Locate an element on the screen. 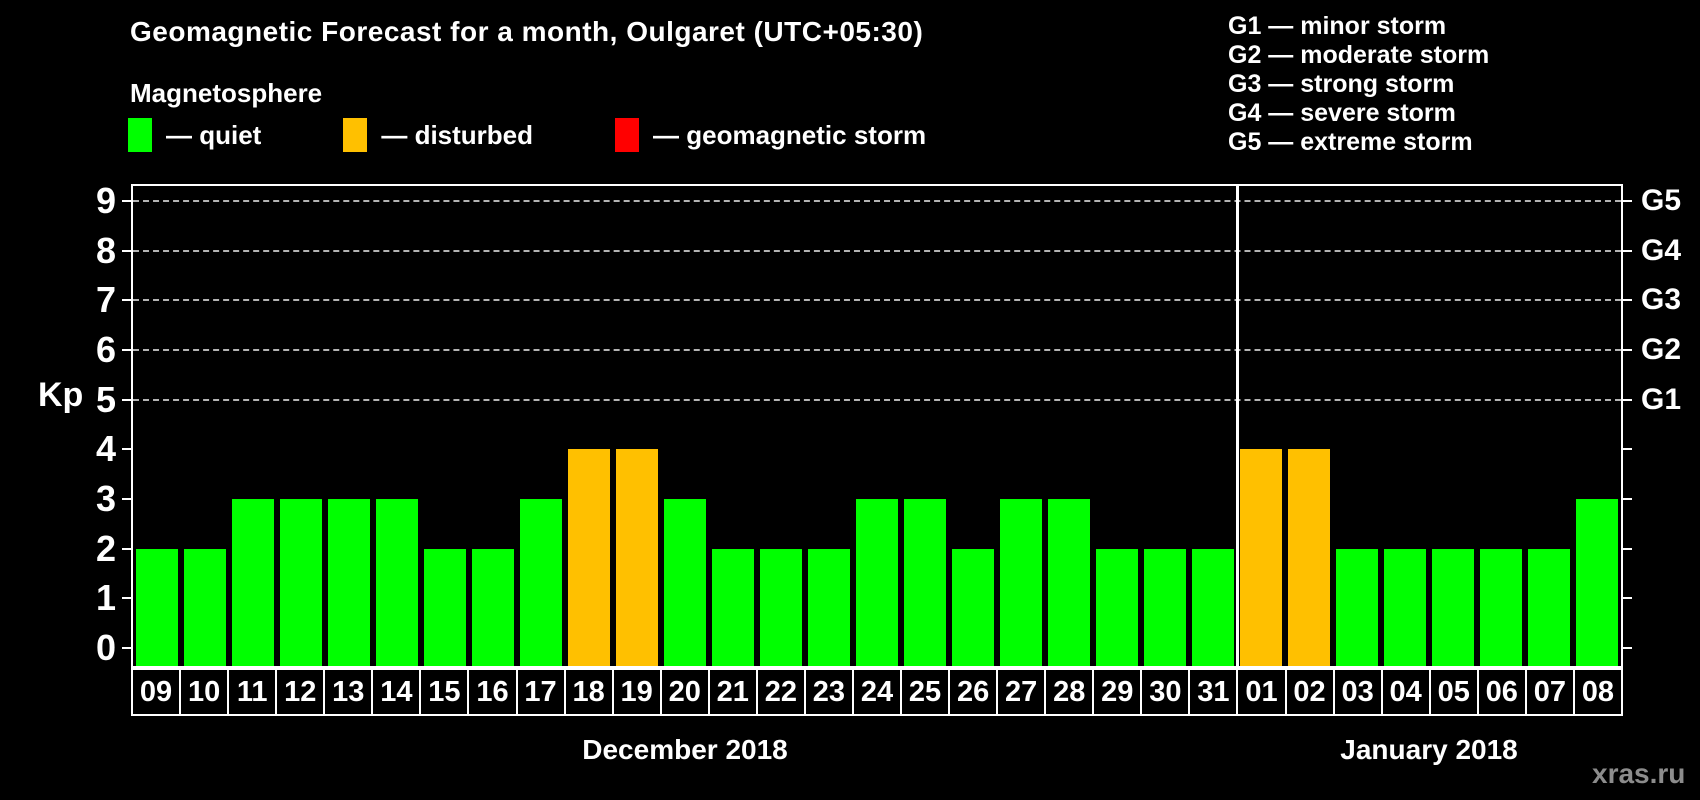  day-cell: 26 is located at coordinates (973, 692).